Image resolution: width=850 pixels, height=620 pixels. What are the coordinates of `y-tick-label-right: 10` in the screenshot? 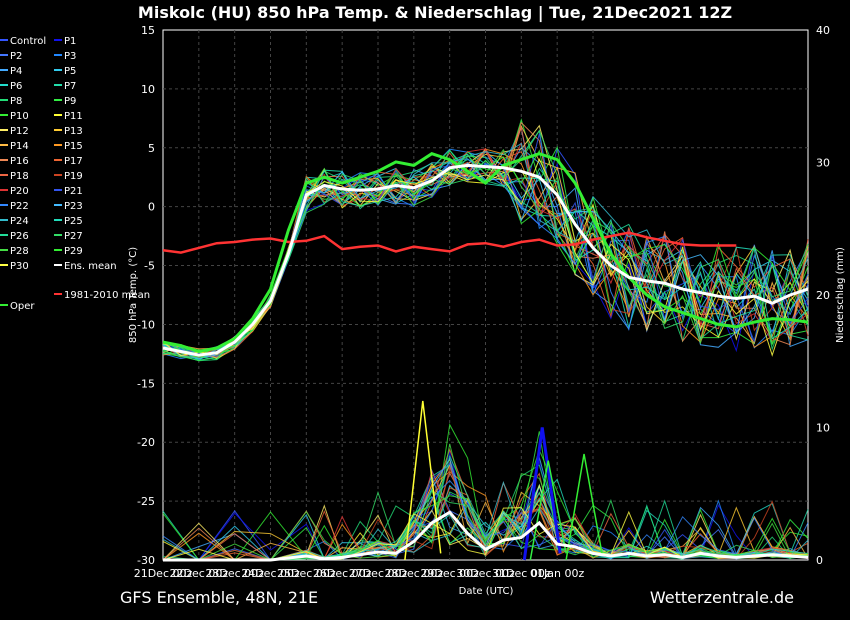 It's located at (823, 428).